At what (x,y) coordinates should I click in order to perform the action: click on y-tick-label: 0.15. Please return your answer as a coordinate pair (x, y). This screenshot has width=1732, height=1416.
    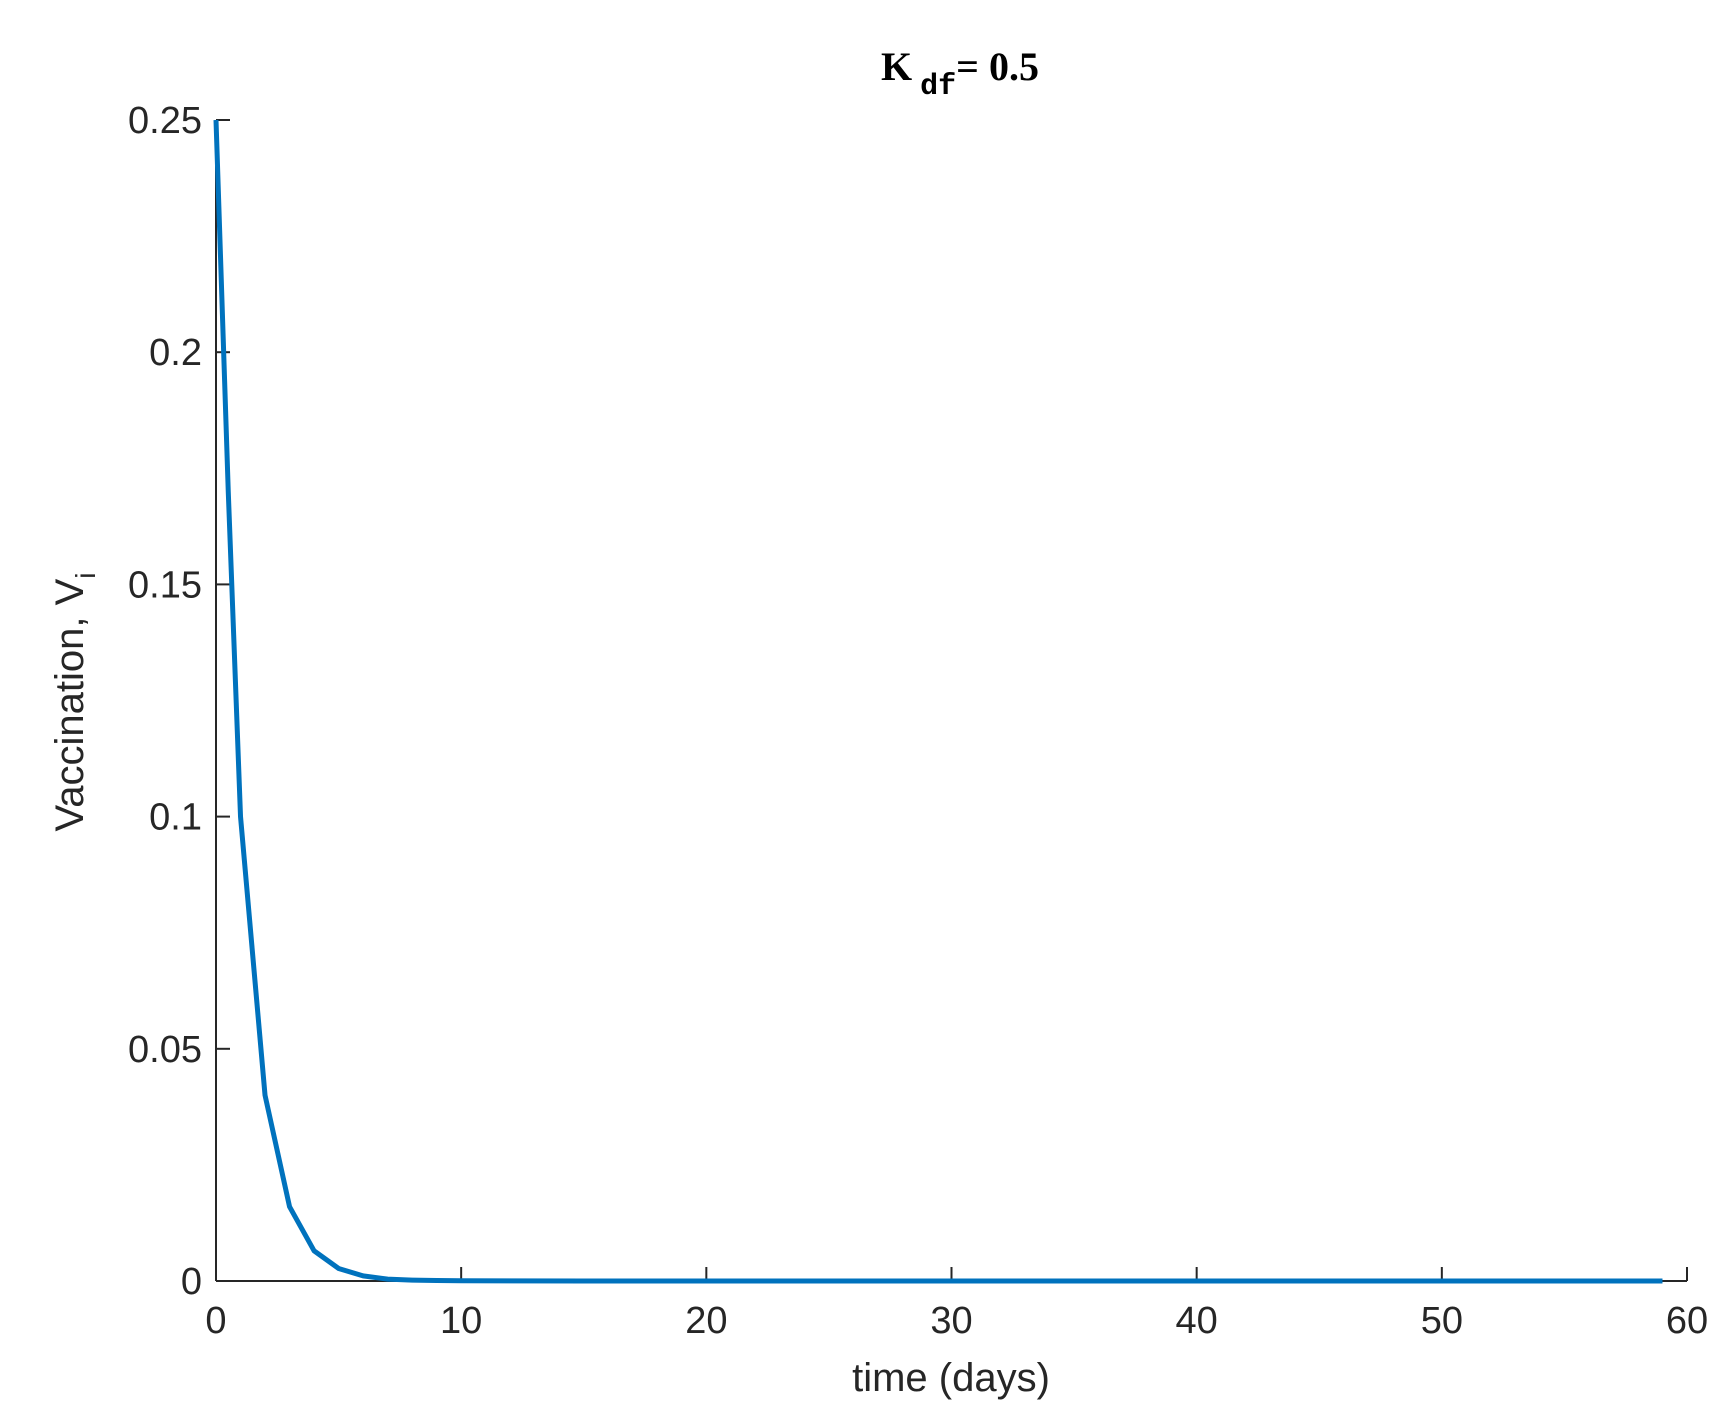
    Looking at the image, I should click on (165, 585).